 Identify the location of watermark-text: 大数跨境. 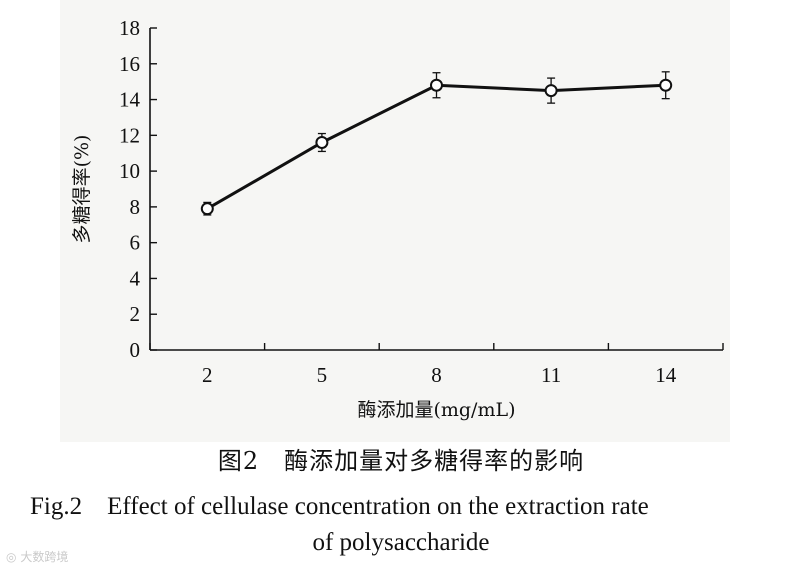
(44, 557).